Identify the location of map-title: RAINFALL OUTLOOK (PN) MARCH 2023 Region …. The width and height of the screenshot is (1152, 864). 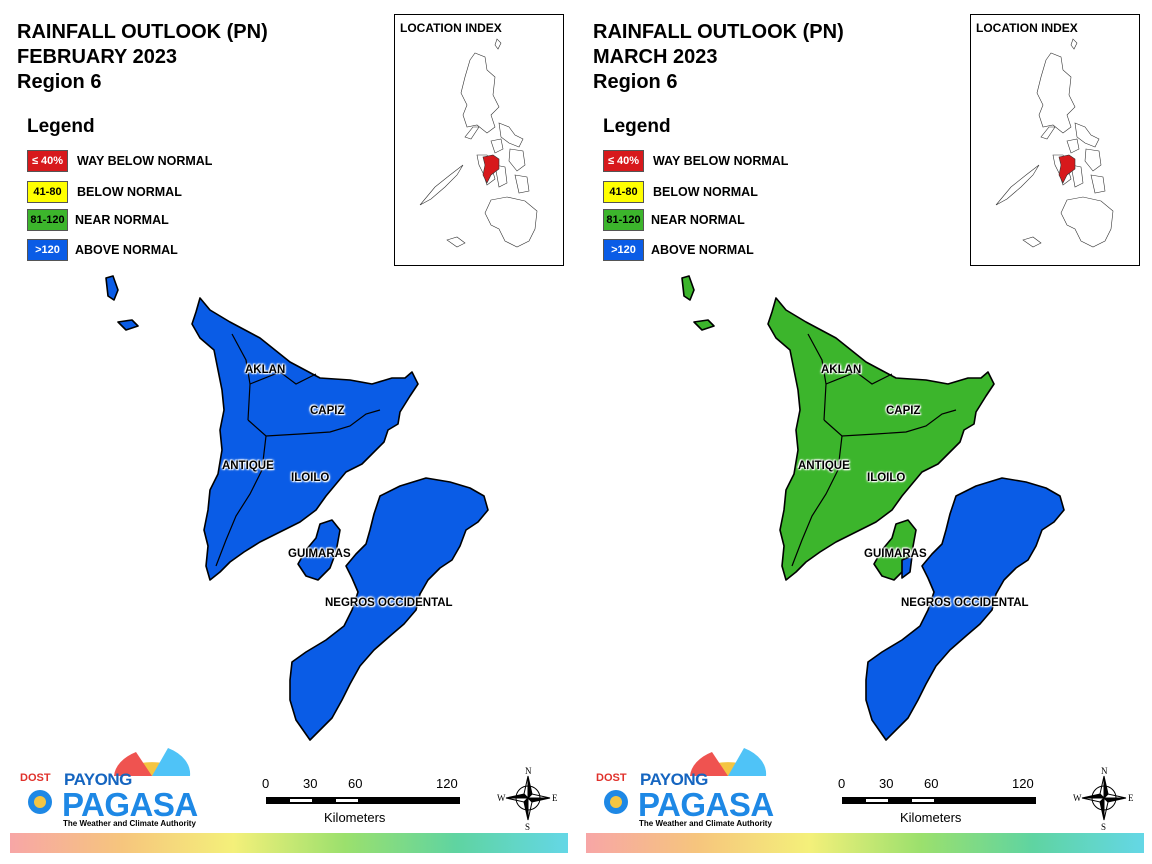
(718, 57).